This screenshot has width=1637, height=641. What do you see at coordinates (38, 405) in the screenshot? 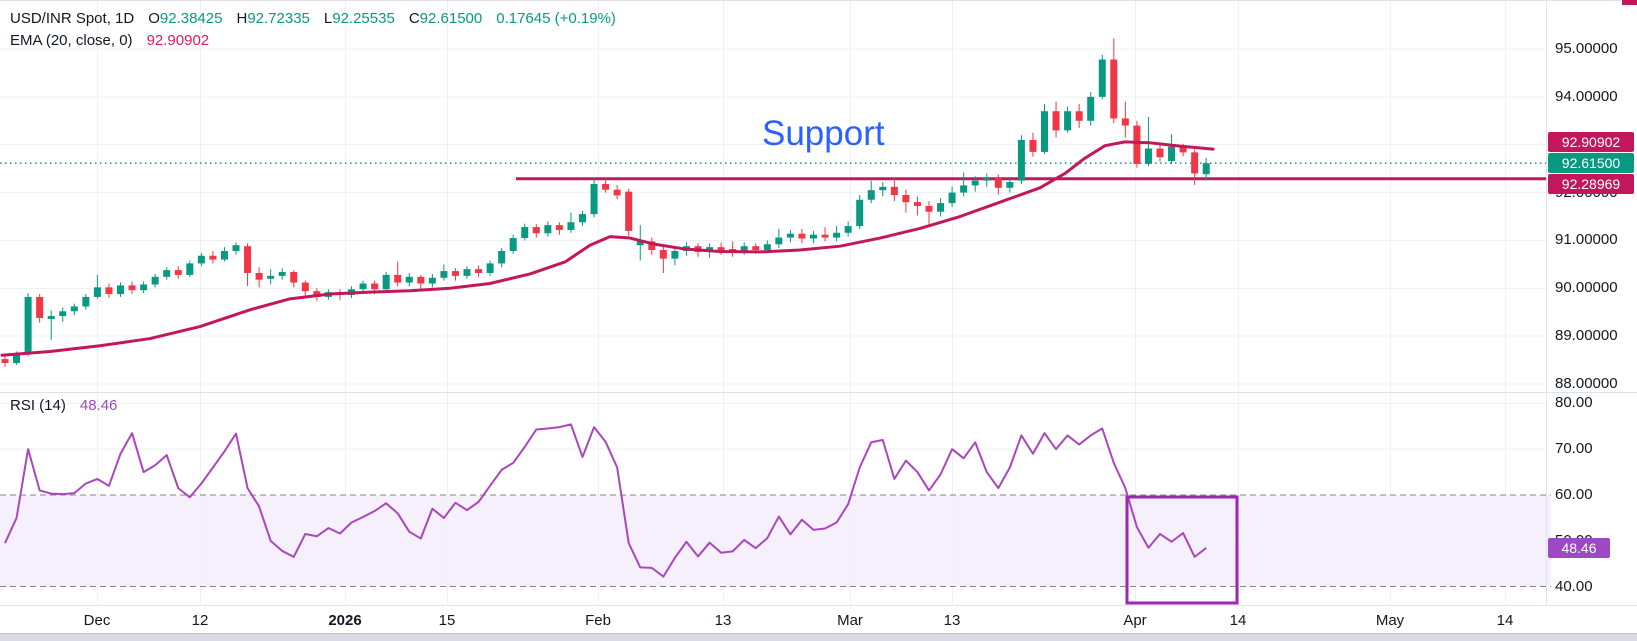
I see `rsi-label: RSI (14)` at bounding box center [38, 405].